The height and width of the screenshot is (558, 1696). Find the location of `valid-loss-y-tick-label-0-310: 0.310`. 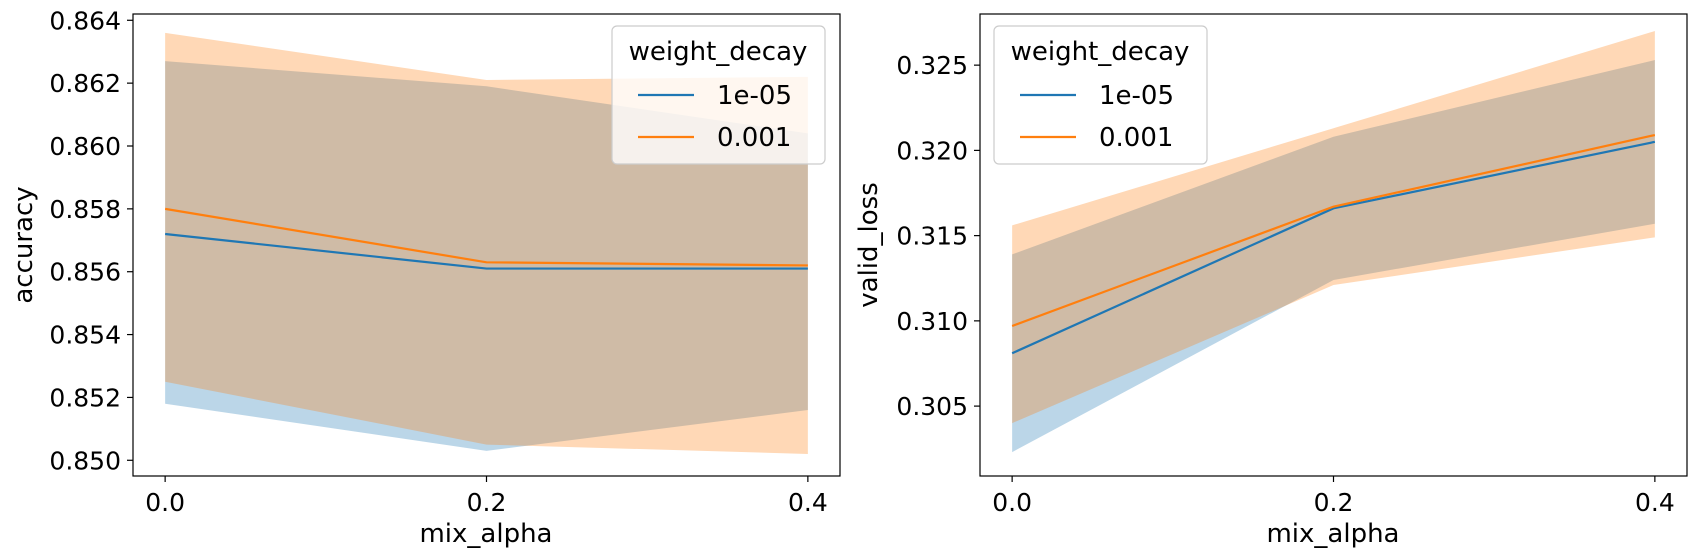

valid-loss-y-tick-label-0-310: 0.310 is located at coordinates (932, 321).